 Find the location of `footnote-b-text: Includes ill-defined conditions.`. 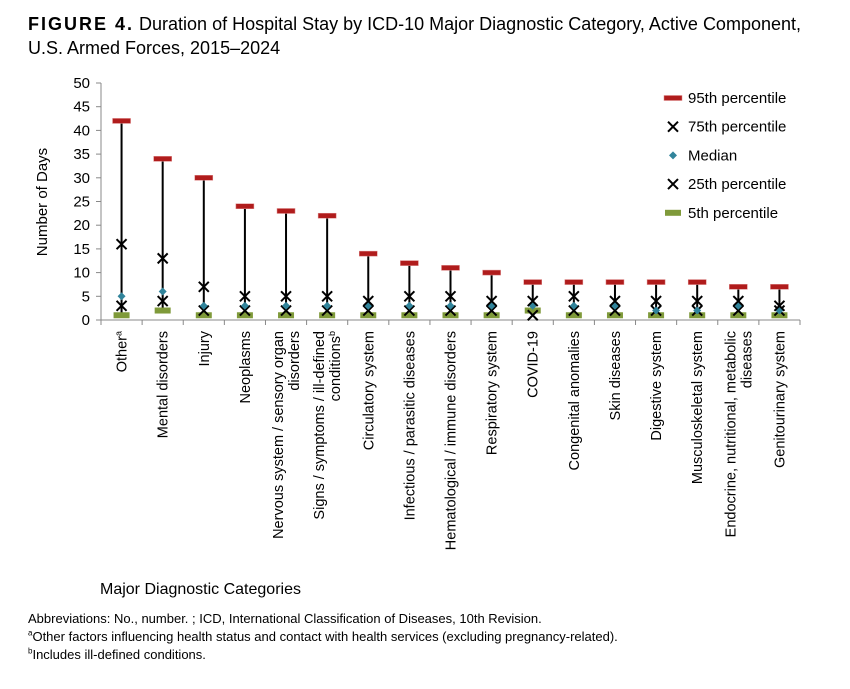

footnote-b-text: Includes ill-defined conditions. is located at coordinates (119, 654).